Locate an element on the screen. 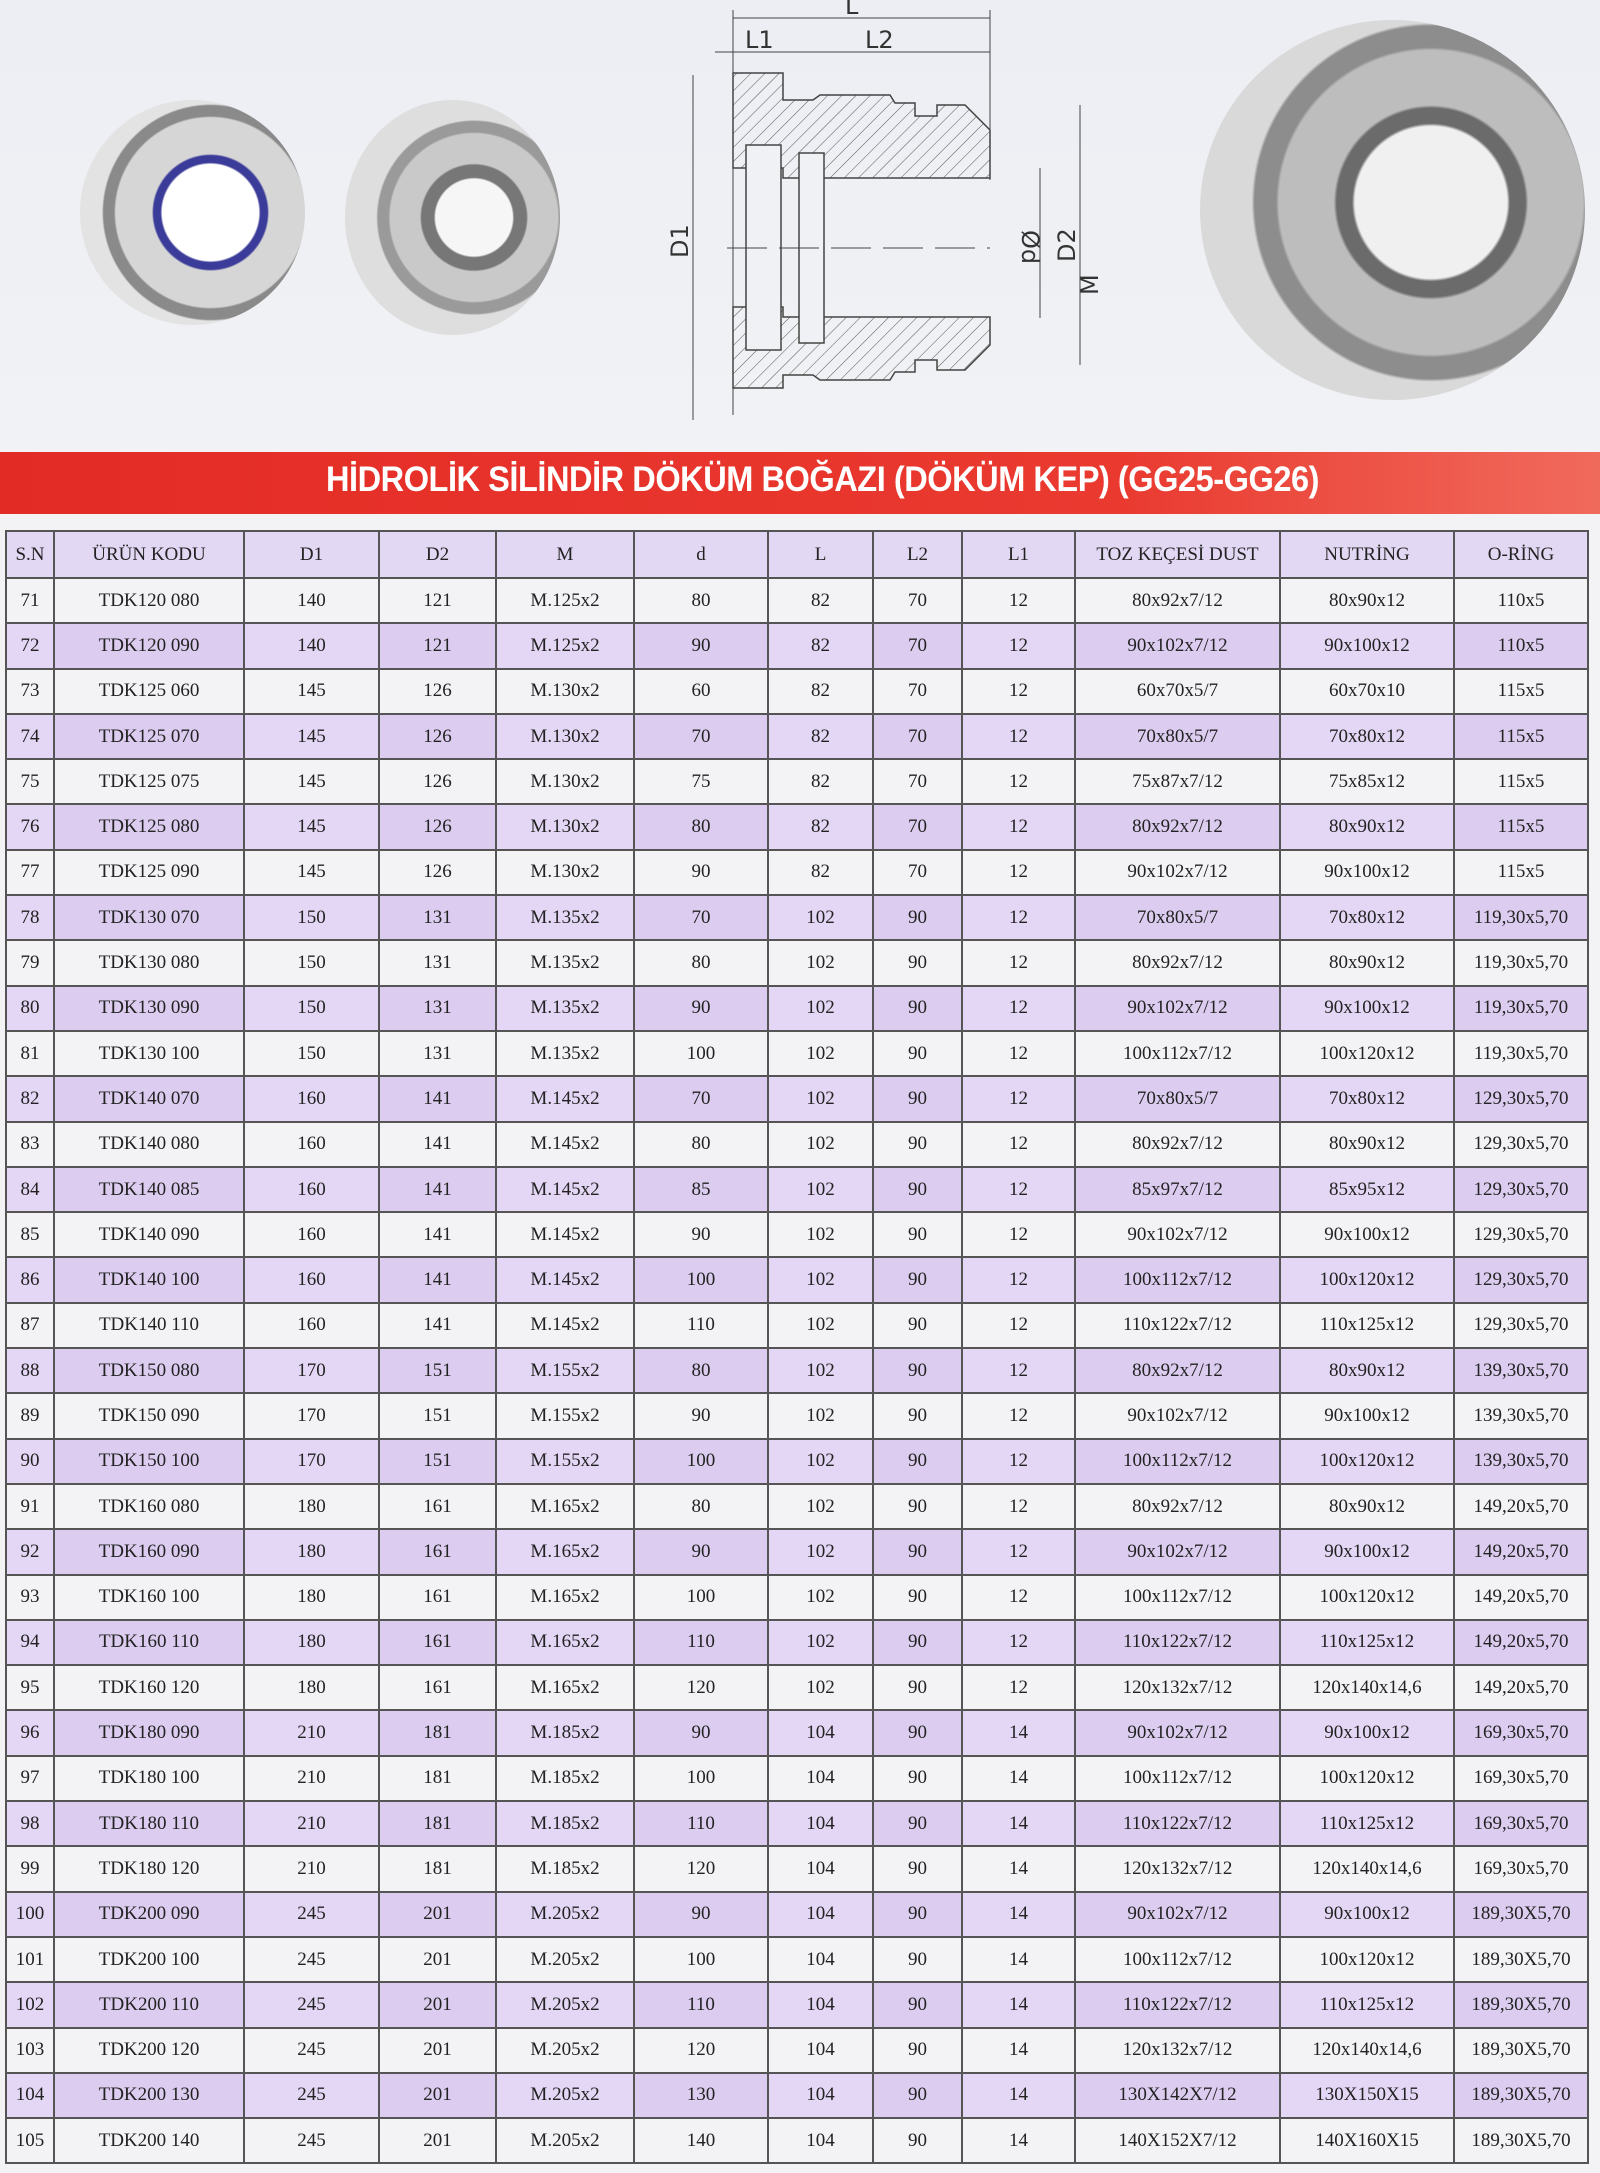  table-cell: TDK140 090 is located at coordinates (149, 1235).